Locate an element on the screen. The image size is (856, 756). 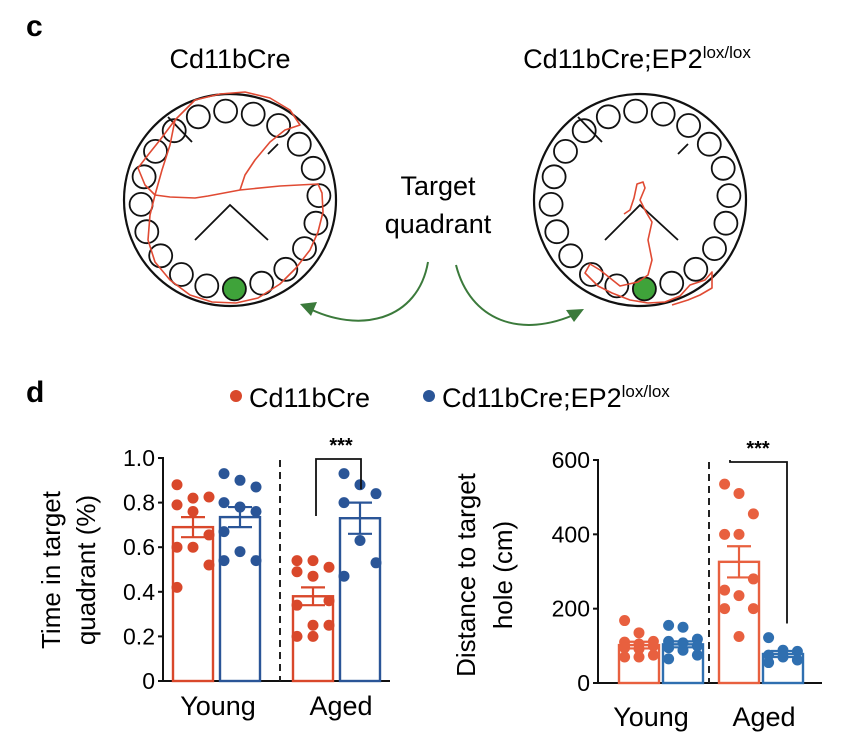
target-quadrant-label-line1: Target is located at coordinates (438, 186).